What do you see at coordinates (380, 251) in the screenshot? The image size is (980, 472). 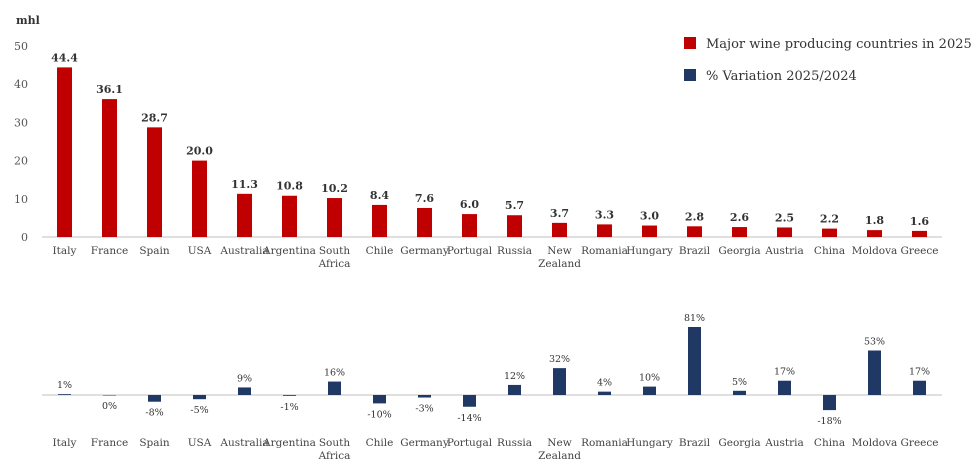 I see `category-label: Chile` at bounding box center [380, 251].